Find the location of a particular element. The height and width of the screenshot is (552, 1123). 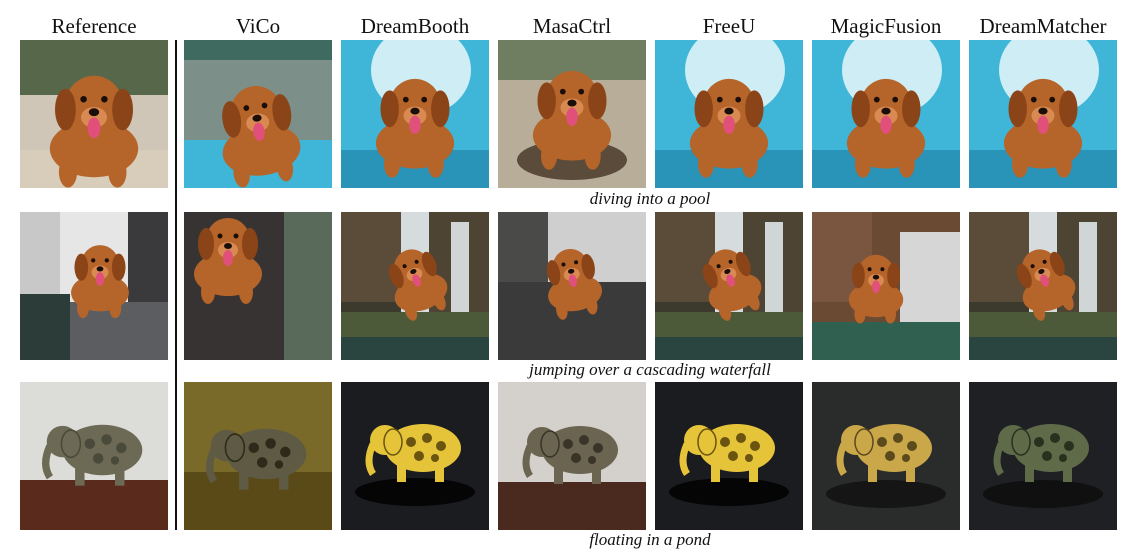

row-caption-3: floating in a pond is located at coordinates (650, 539).